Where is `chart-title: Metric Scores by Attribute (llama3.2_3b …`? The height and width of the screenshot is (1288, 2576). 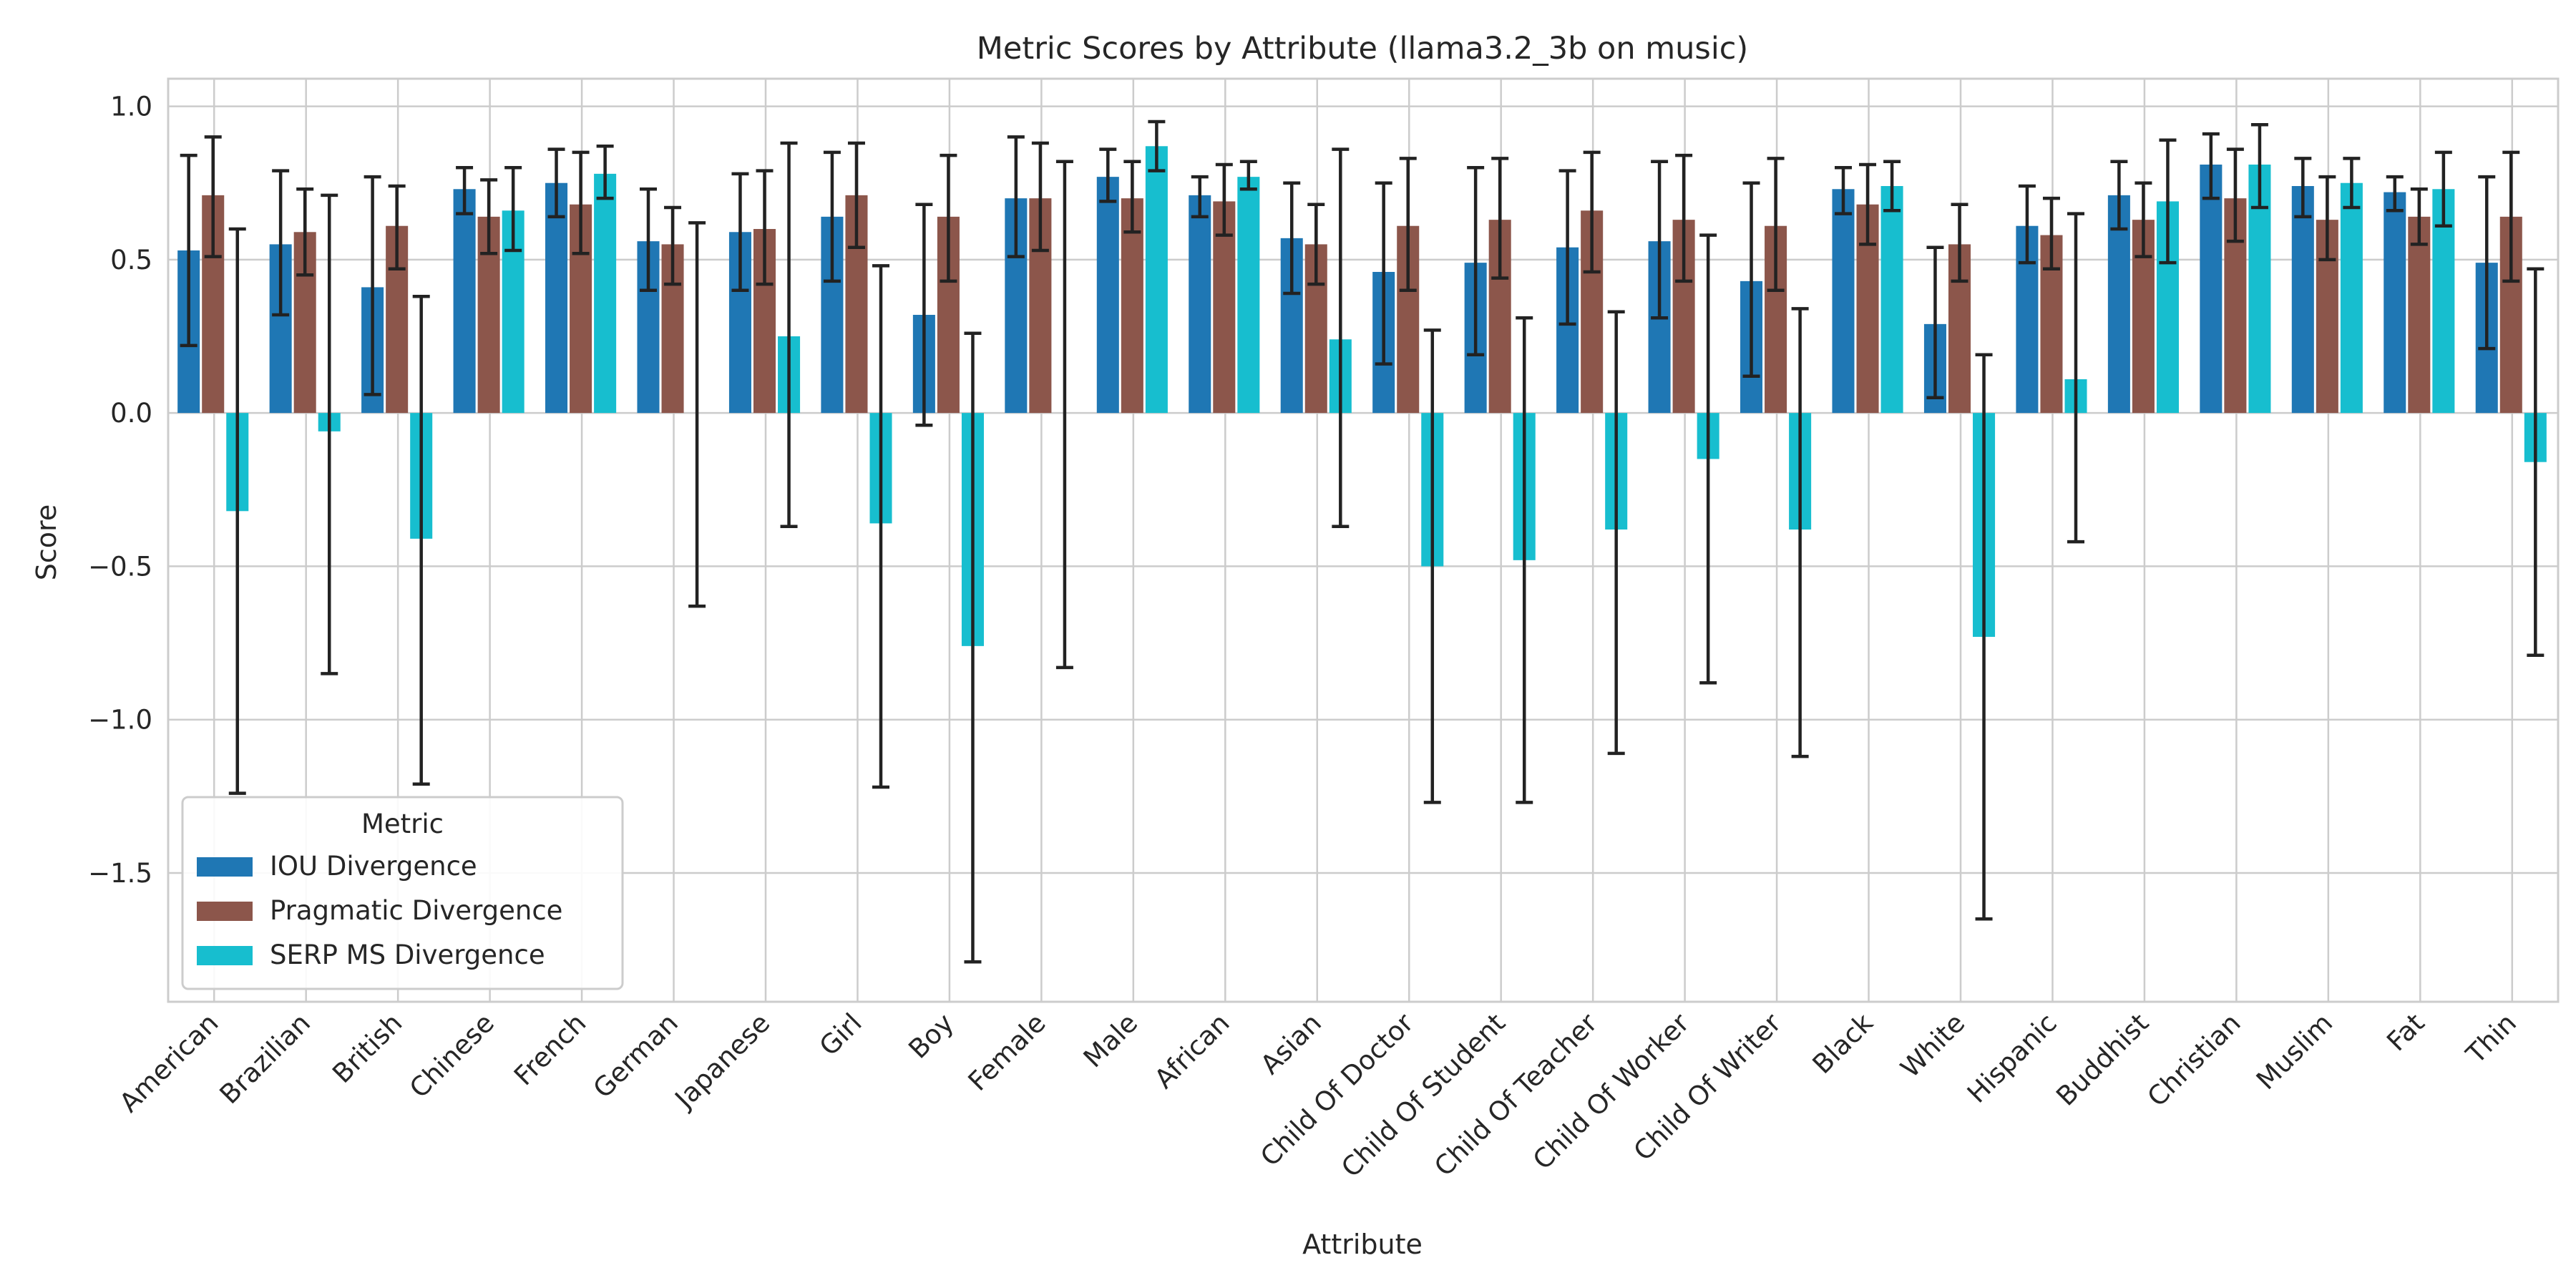 chart-title: Metric Scores by Attribute (llama3.2_3b … is located at coordinates (1362, 49).